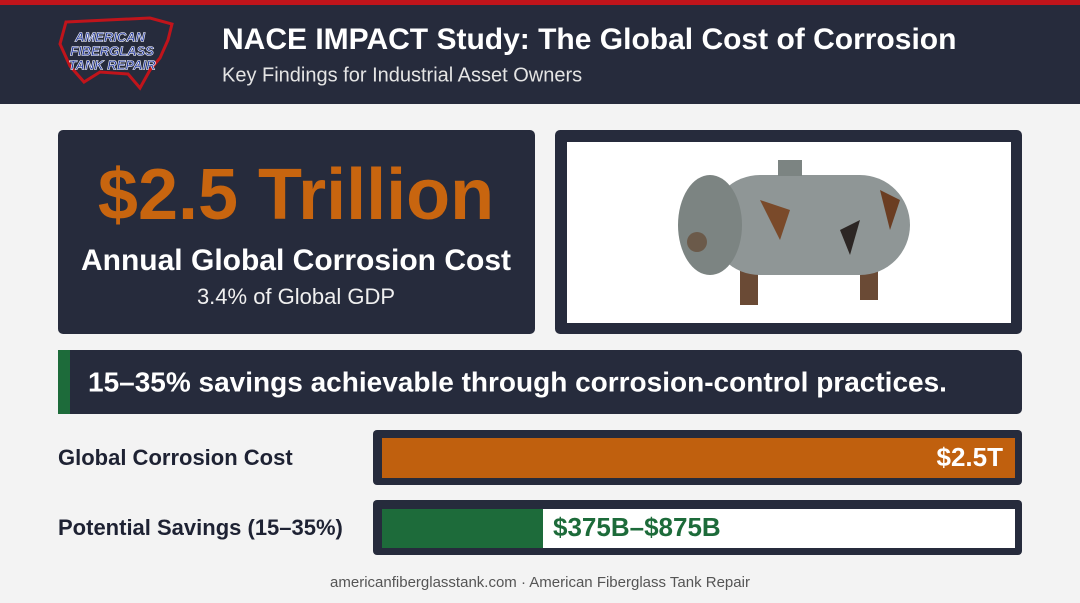 This screenshot has height=603, width=1080. What do you see at coordinates (296, 195) in the screenshot?
I see `headline-value: $2.5 Trillion` at bounding box center [296, 195].